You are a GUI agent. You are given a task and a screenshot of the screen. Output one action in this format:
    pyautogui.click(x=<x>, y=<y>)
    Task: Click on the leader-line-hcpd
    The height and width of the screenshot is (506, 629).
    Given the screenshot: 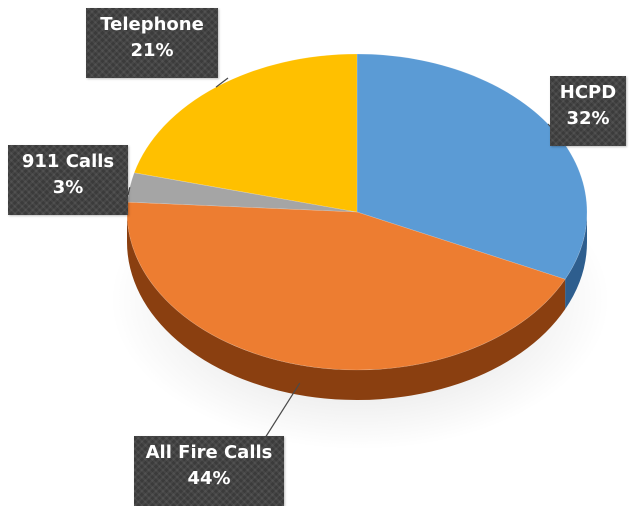 What is the action you would take?
    pyautogui.click(x=549, y=125)
    